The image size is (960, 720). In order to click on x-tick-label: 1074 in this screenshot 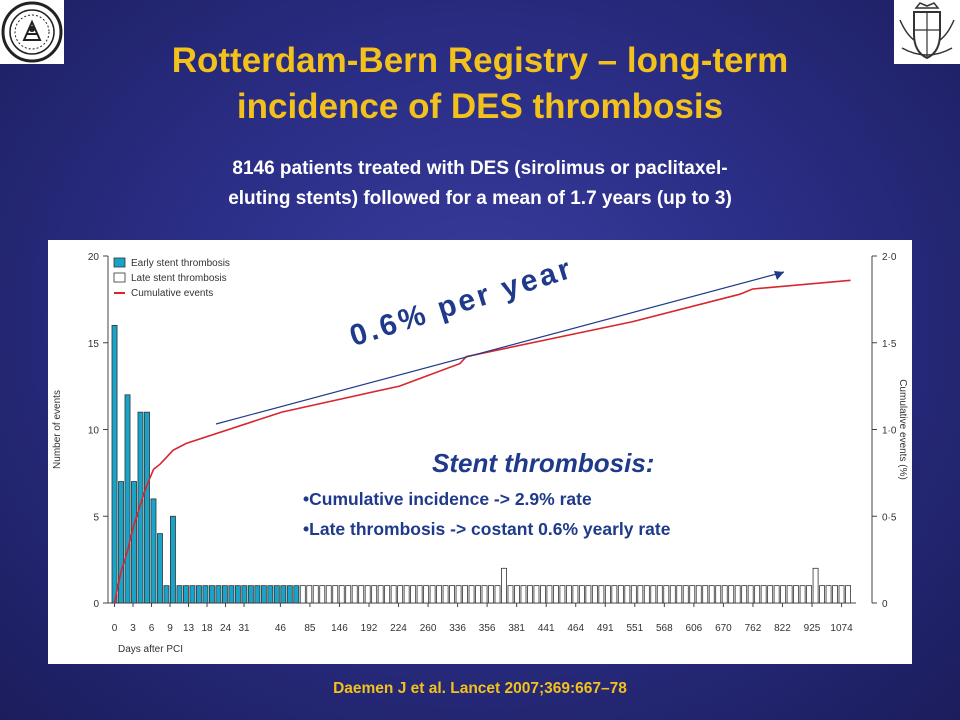, I will do `click(841, 628)`.